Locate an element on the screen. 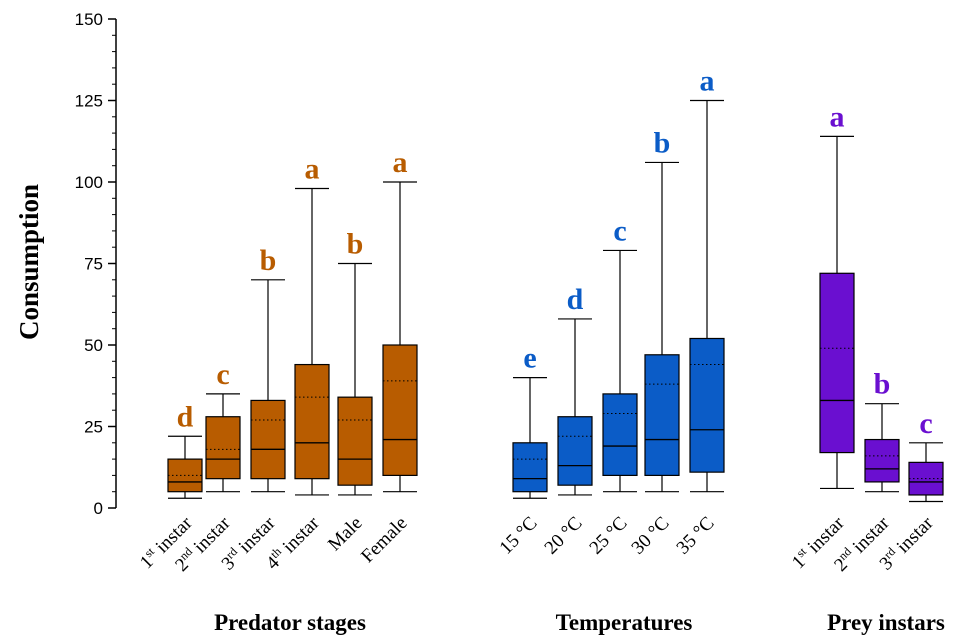 Image resolution: width=976 pixels, height=641 pixels. group-label: Temperatures is located at coordinates (624, 622).